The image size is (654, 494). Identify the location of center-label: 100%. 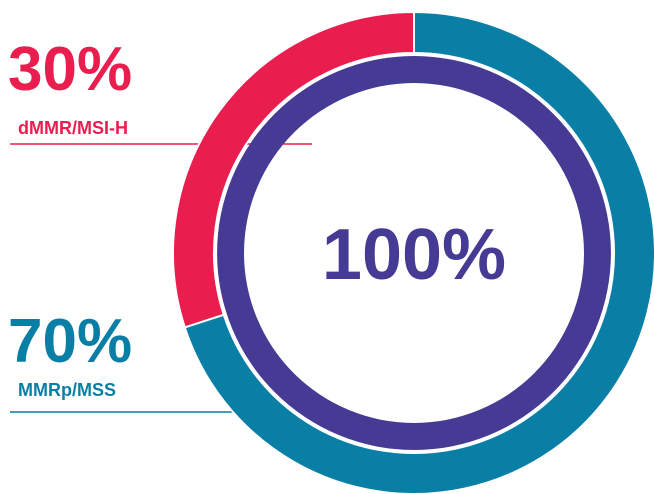
(414, 255).